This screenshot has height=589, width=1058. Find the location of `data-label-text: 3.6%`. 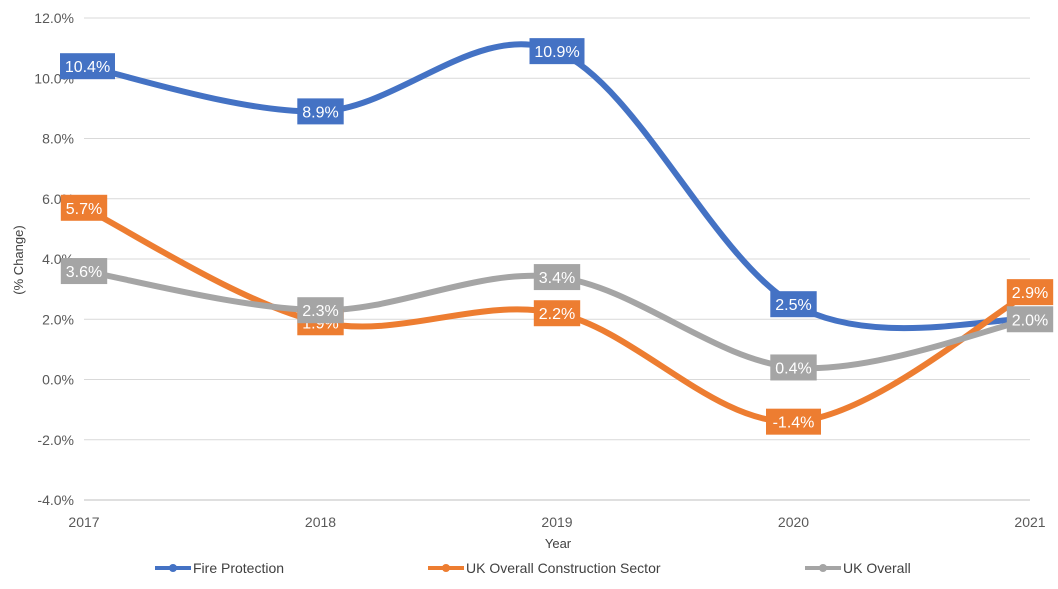

data-label-text: 3.6% is located at coordinates (84, 272).